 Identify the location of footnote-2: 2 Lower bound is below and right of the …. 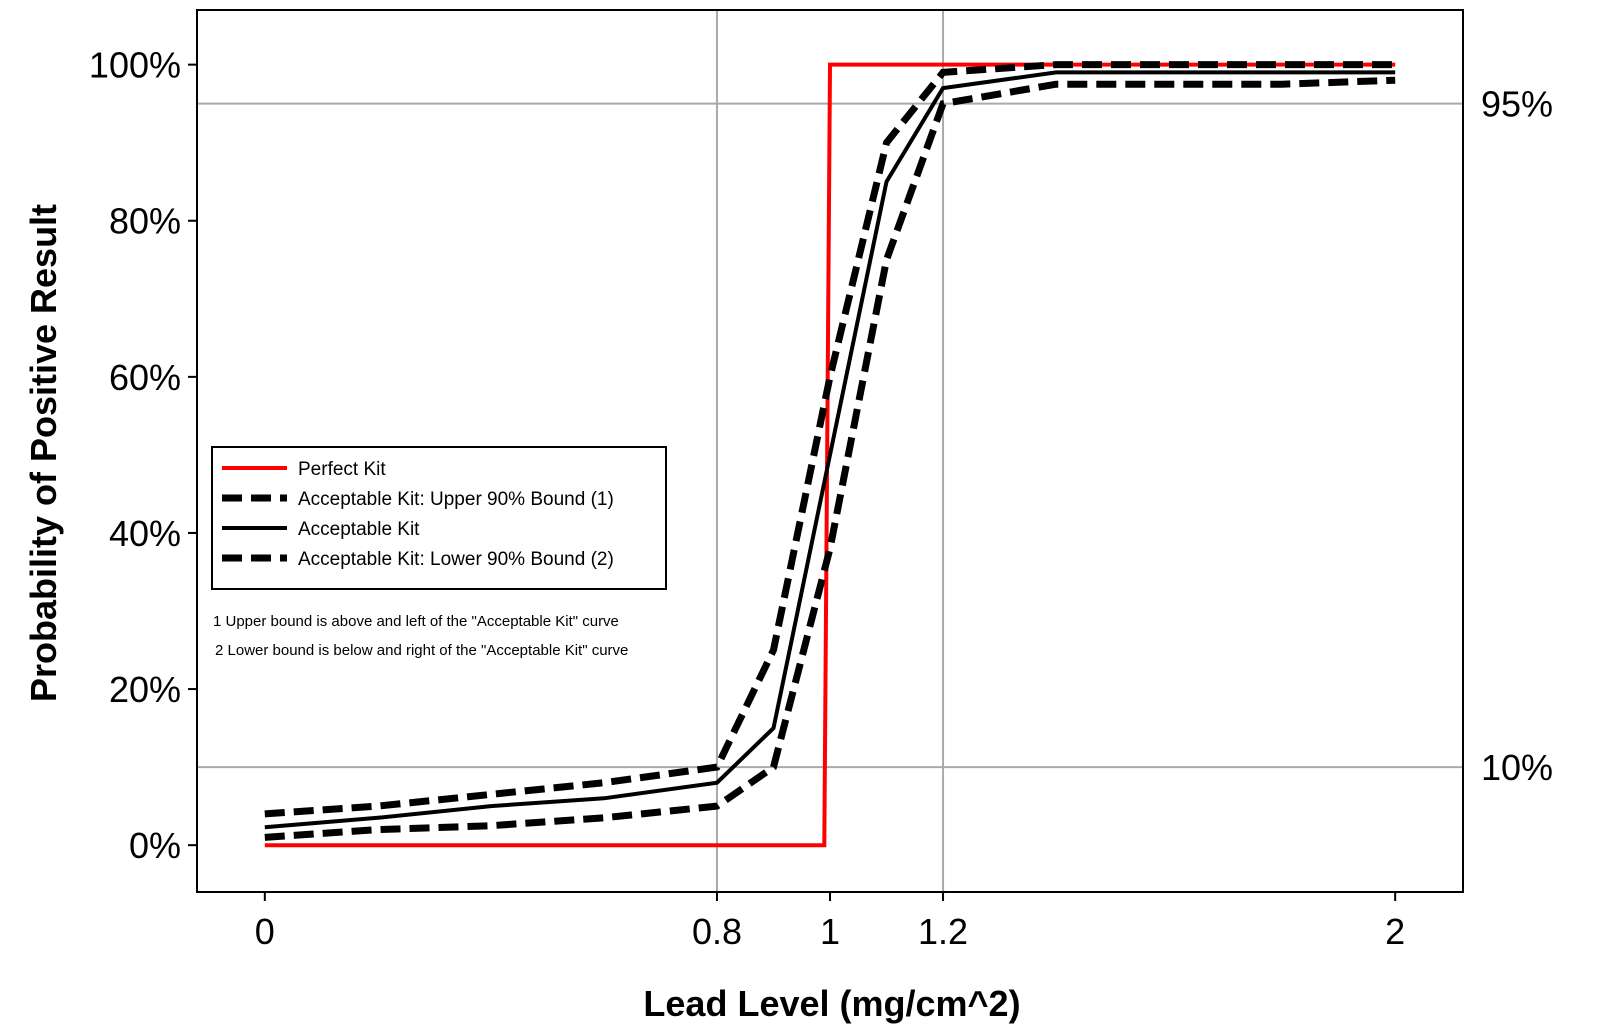
(421, 650).